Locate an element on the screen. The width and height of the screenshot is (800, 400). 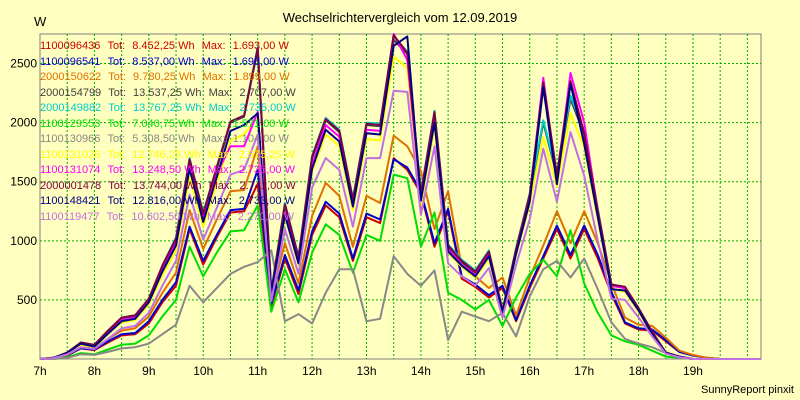
x-tick-label: 7h is located at coordinates (39, 371).